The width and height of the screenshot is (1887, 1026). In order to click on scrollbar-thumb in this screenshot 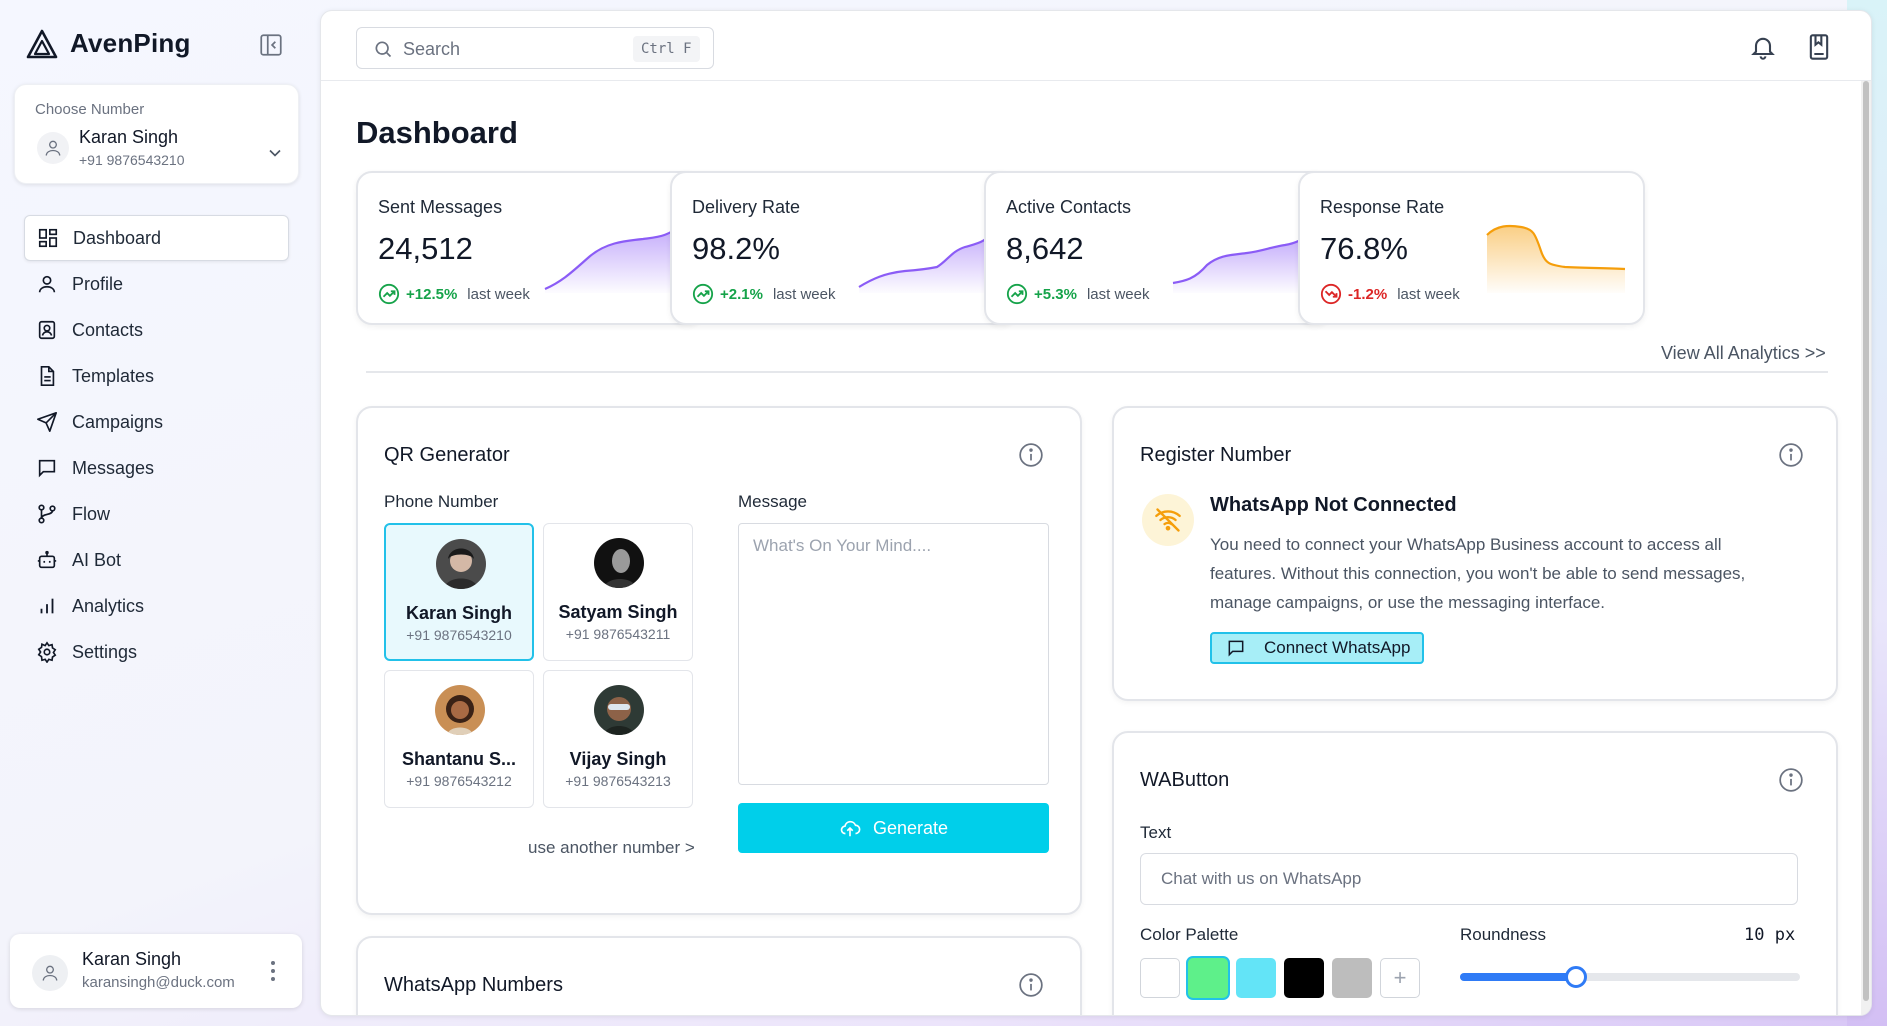, I will do `click(1866, 541)`.